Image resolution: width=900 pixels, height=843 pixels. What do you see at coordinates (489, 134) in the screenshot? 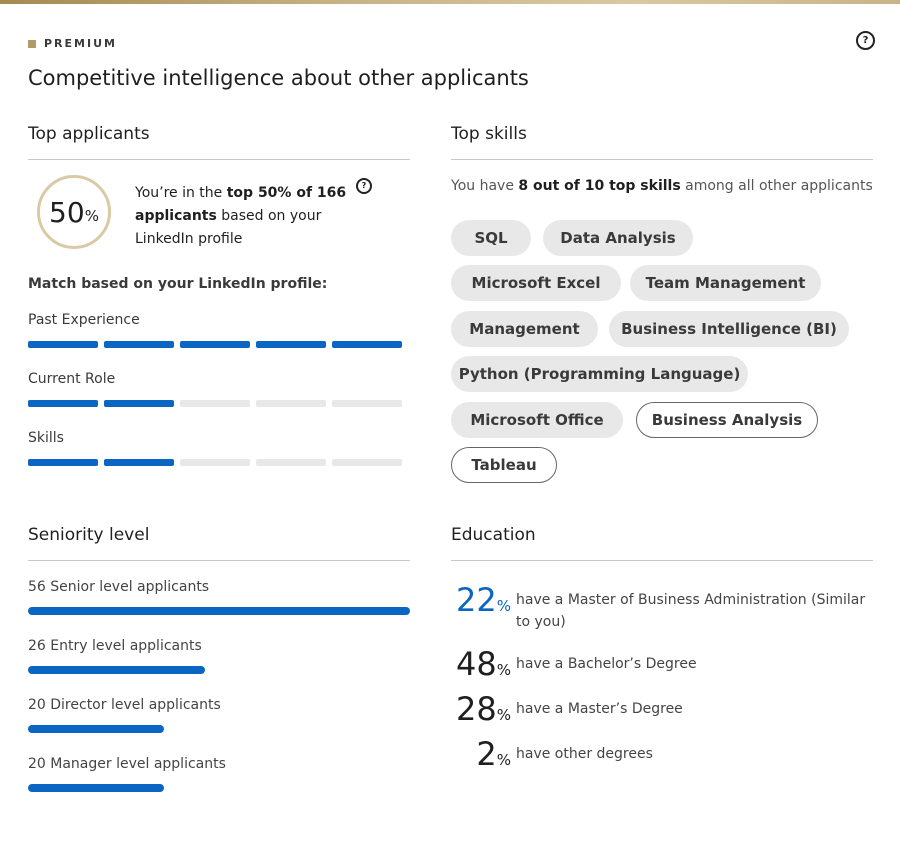
I see `top-skills-title: Top skills` at bounding box center [489, 134].